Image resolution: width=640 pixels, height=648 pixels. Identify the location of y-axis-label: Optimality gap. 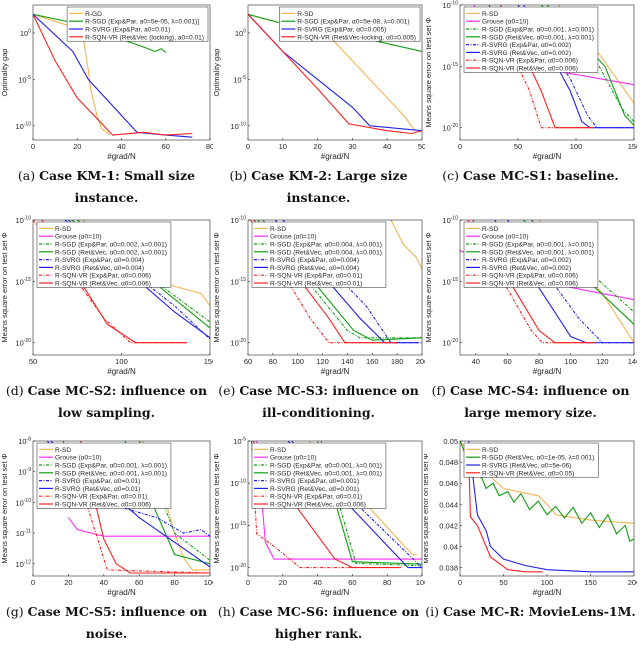
(216, 73).